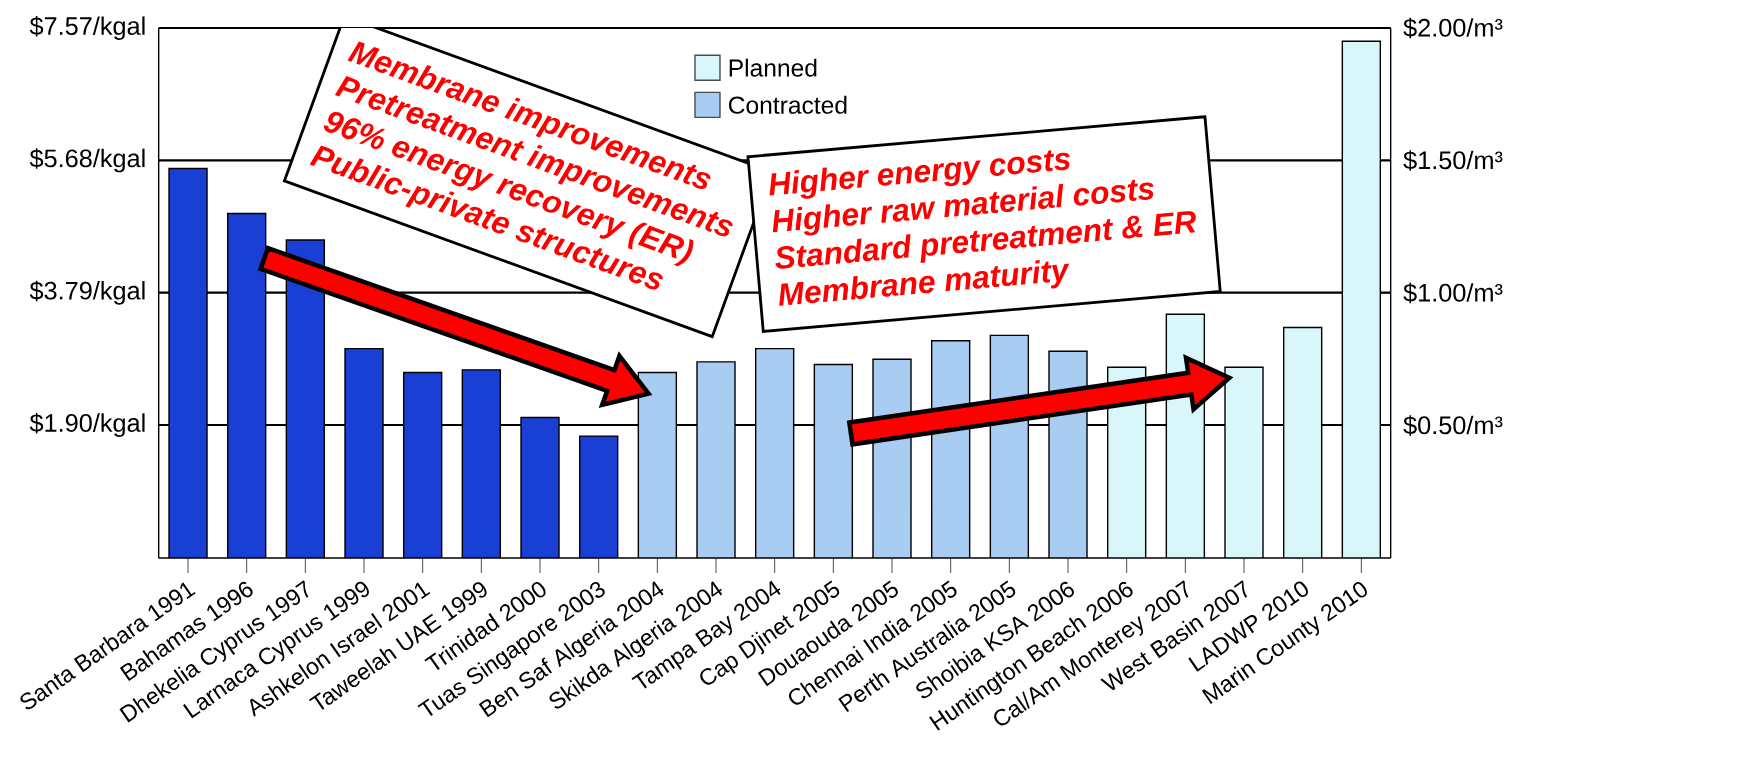 This screenshot has height=761, width=1755. What do you see at coordinates (1453, 28) in the screenshot?
I see `y2-tick-label: $2.00/m³` at bounding box center [1453, 28].